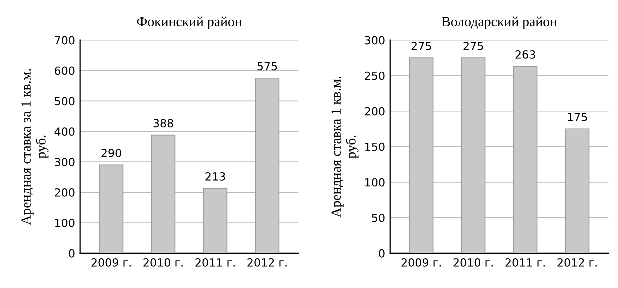 This screenshot has width=618, height=288. I want to click on chart-title: Володарский район, so click(500, 23).